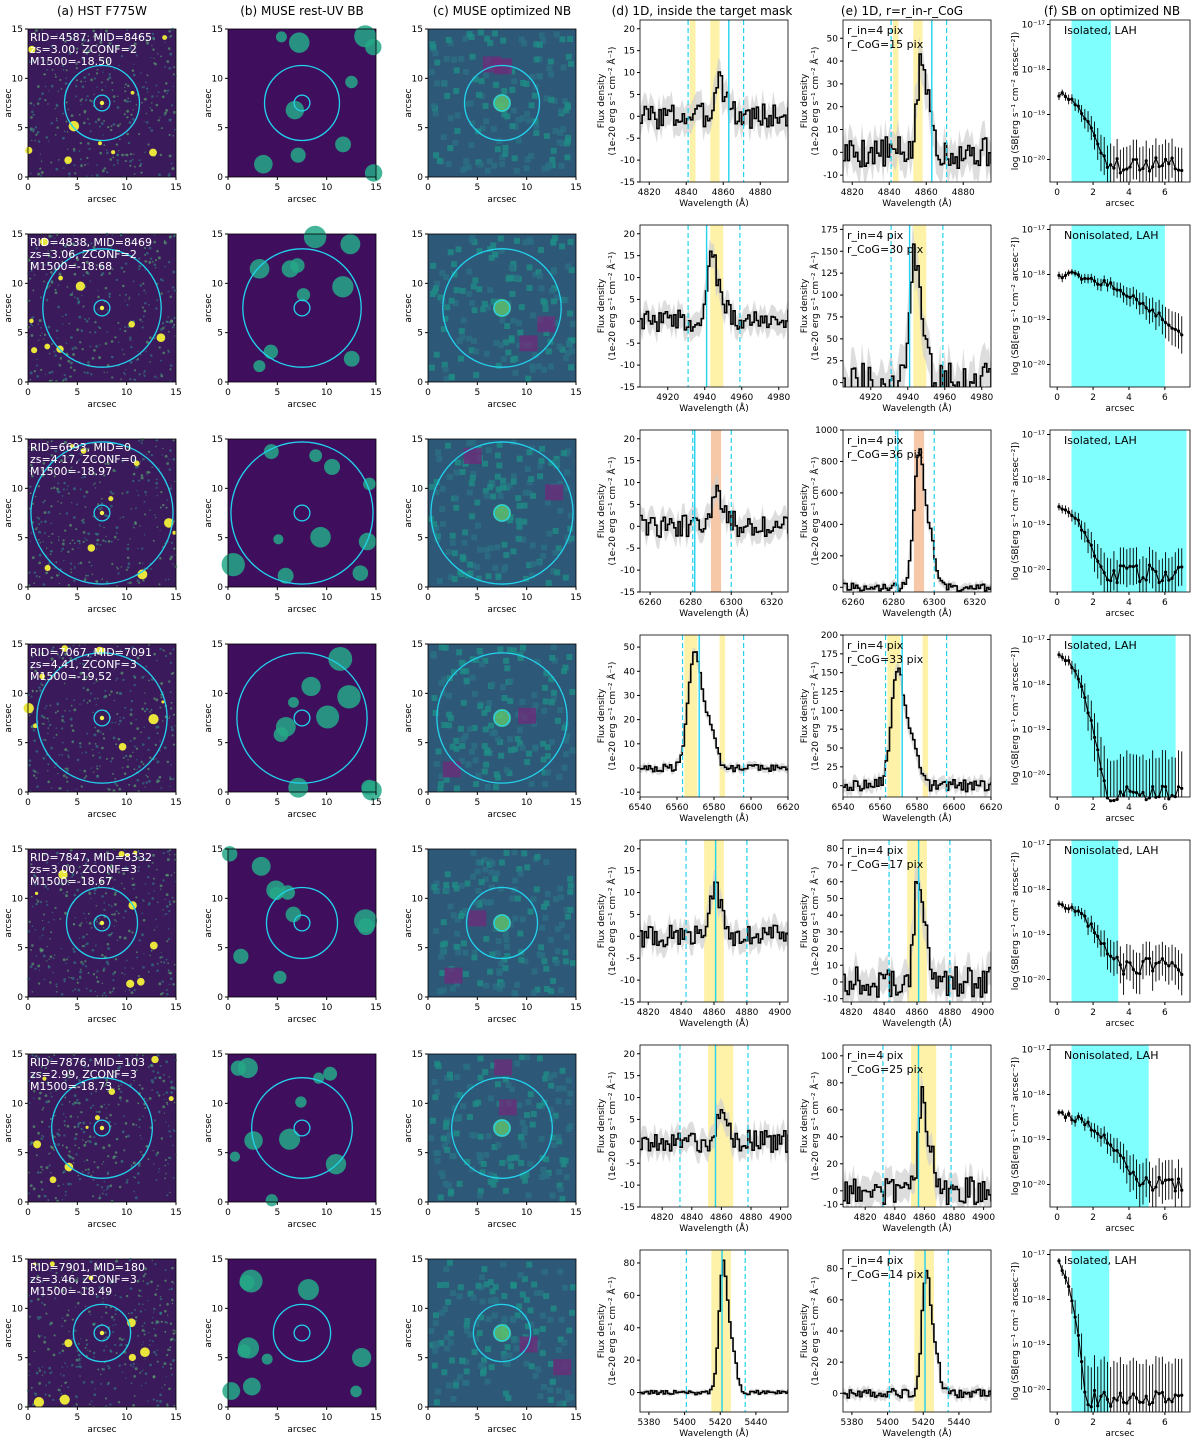 The width and height of the screenshot is (1200, 1440). What do you see at coordinates (630, 1099) in the screenshot?
I see `ytick-label: 10` at bounding box center [630, 1099].